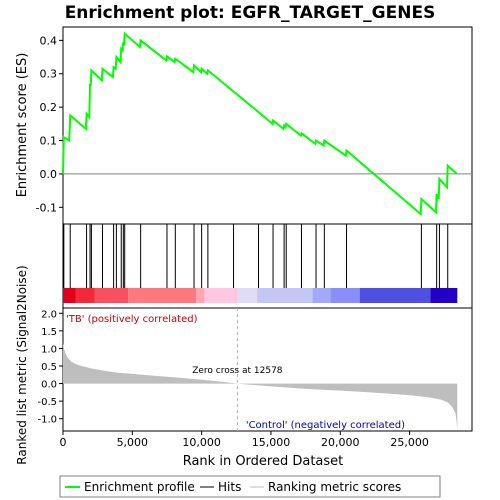 This screenshot has height=500, width=500. Describe the element at coordinates (409, 442) in the screenshot. I see `x-tick-label: 25,000` at that location.